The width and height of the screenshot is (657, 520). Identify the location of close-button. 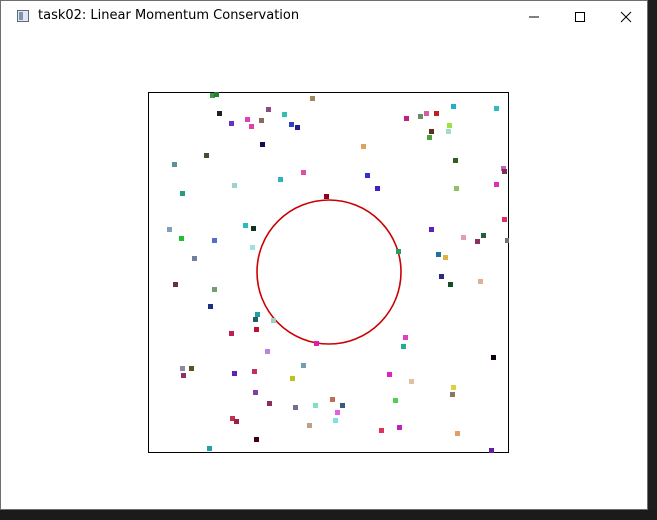
(626, 16).